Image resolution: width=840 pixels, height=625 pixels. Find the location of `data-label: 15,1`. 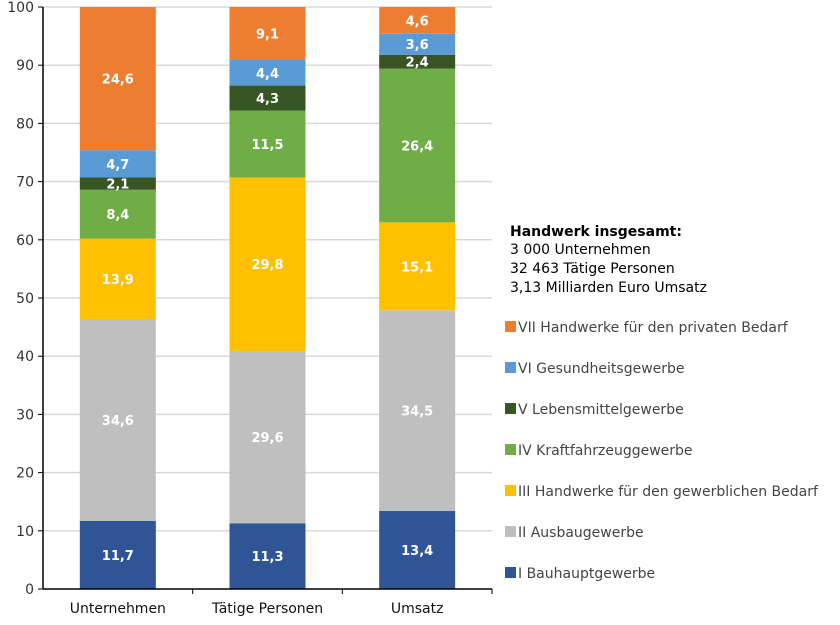

data-label: 15,1 is located at coordinates (417, 267).